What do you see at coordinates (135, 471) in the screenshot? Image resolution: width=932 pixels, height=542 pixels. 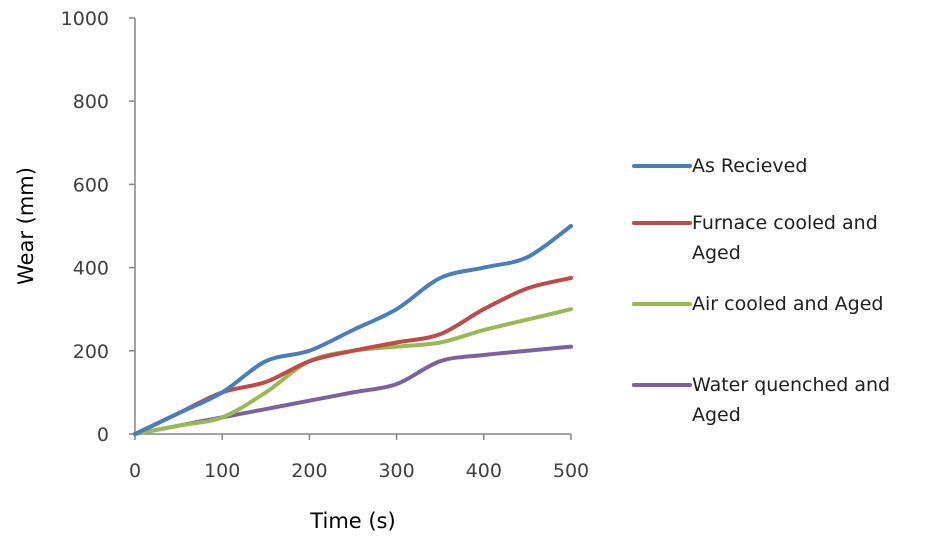 I see `x-tick-label: 0` at bounding box center [135, 471].